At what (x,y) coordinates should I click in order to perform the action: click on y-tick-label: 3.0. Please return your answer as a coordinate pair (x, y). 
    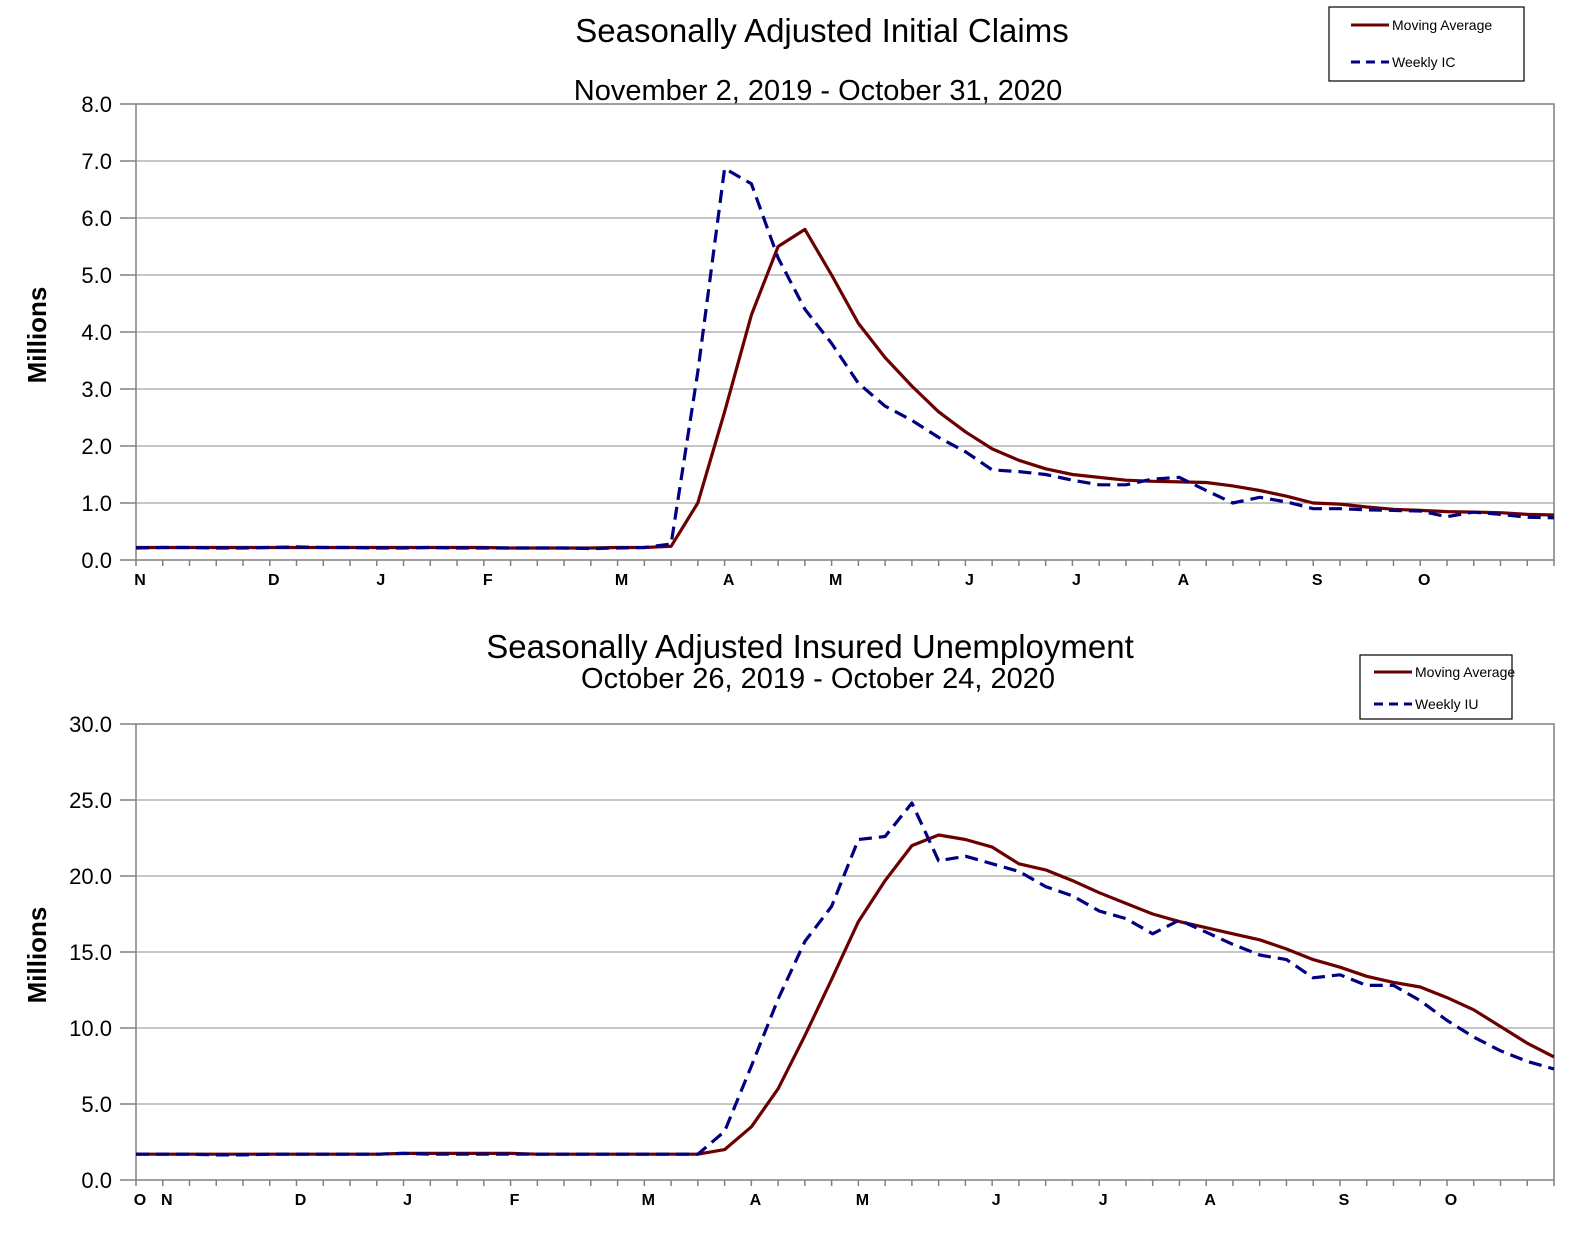
    Looking at the image, I should click on (96, 389).